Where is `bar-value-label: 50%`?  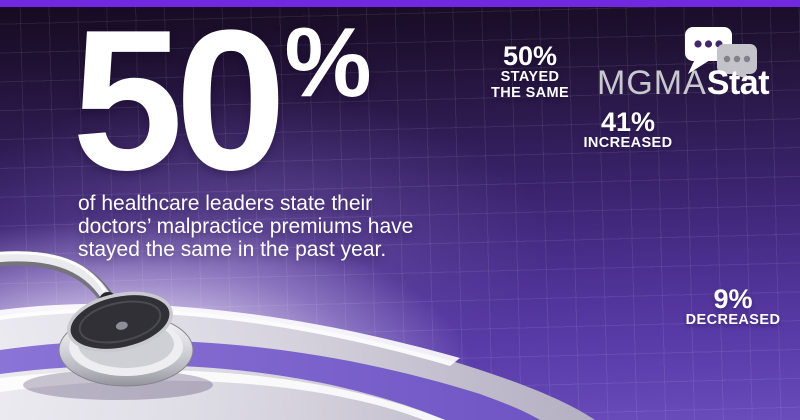 bar-value-label: 50% is located at coordinates (530, 56).